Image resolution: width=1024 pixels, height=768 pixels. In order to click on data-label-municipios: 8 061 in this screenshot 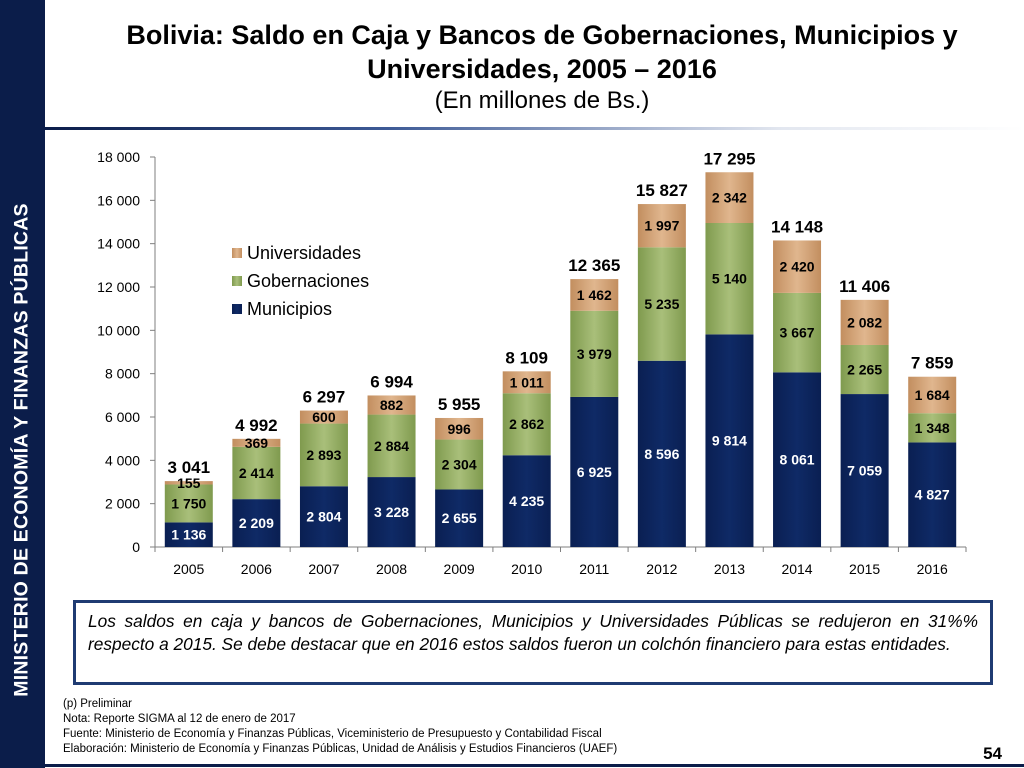, I will do `click(797, 460)`.